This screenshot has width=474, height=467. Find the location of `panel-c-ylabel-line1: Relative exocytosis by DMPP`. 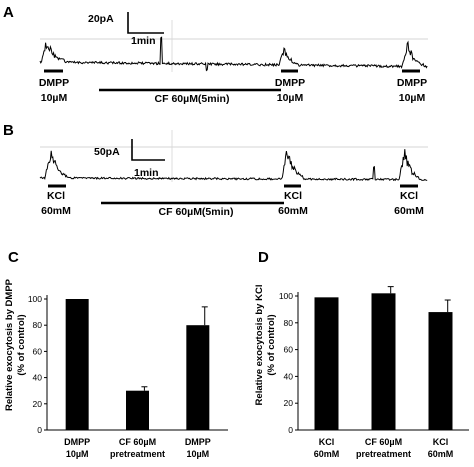

panel-c-ylabel-line1: Relative exocytosis by DMPP is located at coordinates (9, 344).